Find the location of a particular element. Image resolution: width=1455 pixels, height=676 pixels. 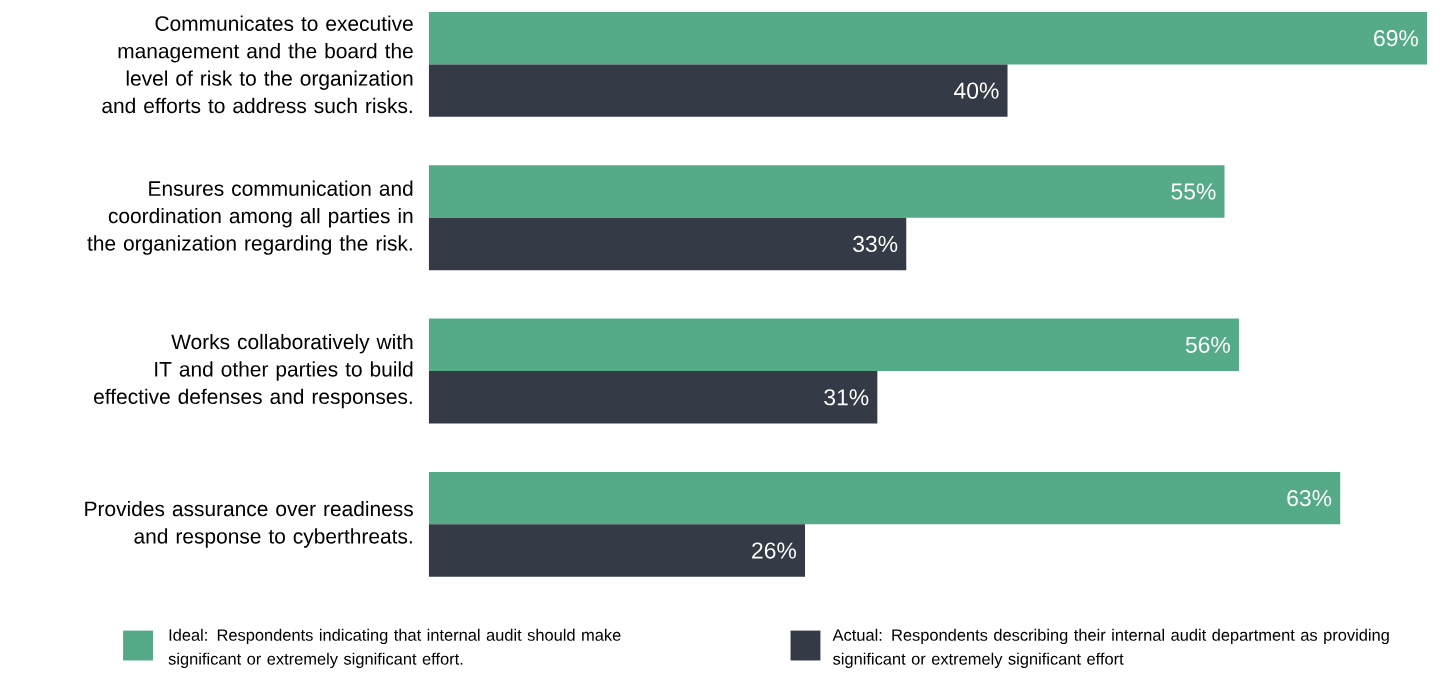

data-label: 63% is located at coordinates (1309, 498).